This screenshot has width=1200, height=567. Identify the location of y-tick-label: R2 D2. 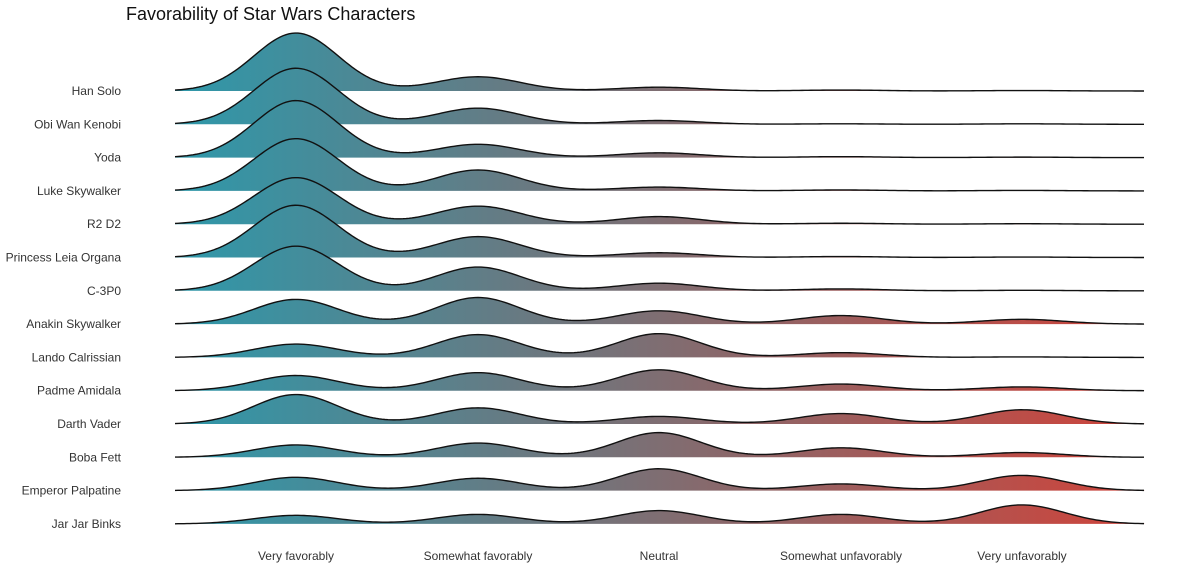
(104, 224).